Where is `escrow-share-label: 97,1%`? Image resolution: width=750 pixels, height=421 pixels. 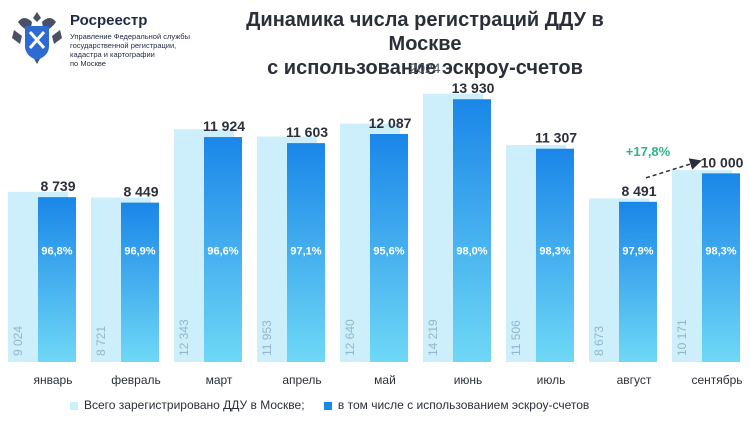
escrow-share-label: 97,1% is located at coordinates (305, 251).